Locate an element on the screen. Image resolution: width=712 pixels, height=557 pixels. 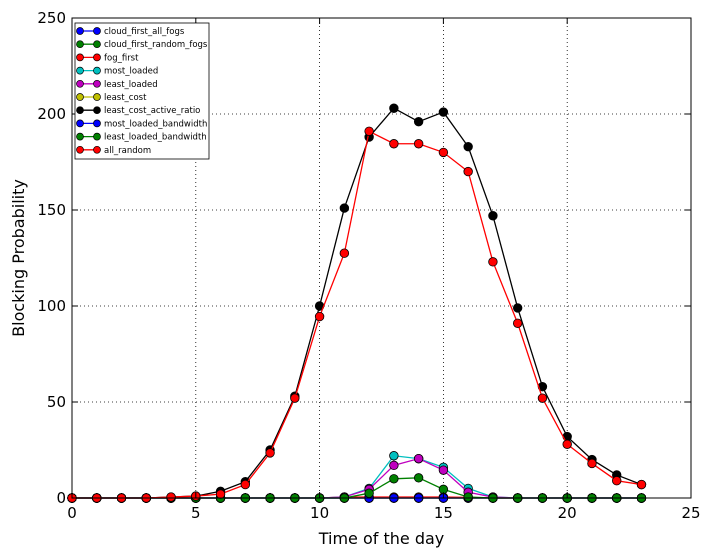
legend-label: all_random is located at coordinates (127, 151).